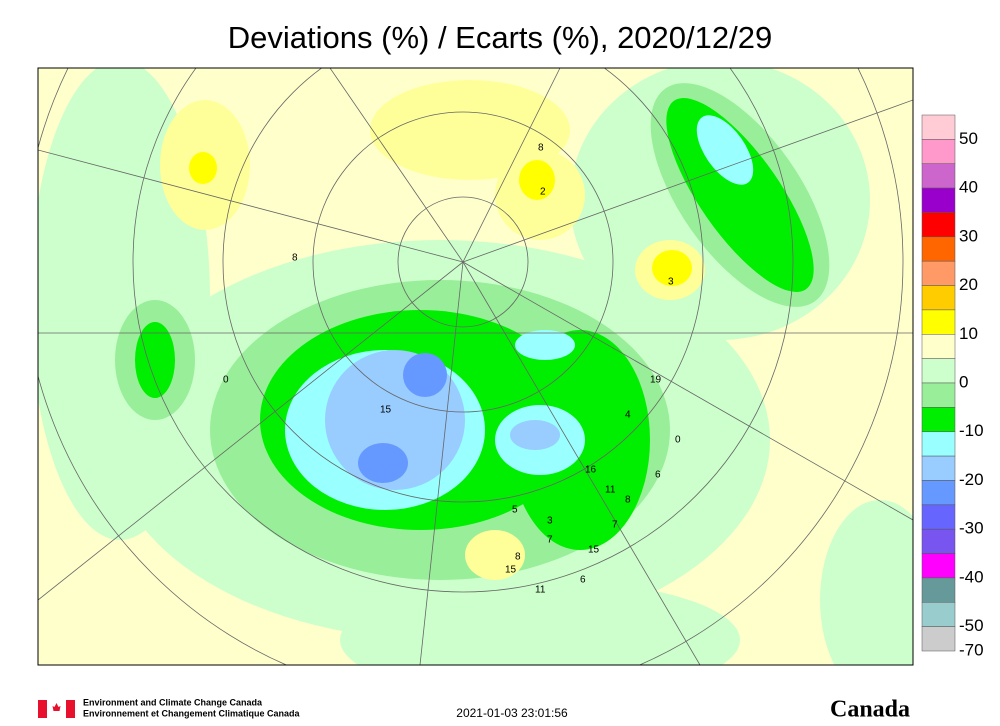 The height and width of the screenshot is (726, 1000). What do you see at coordinates (968, 138) in the screenshot?
I see `legend-label: 50` at bounding box center [968, 138].